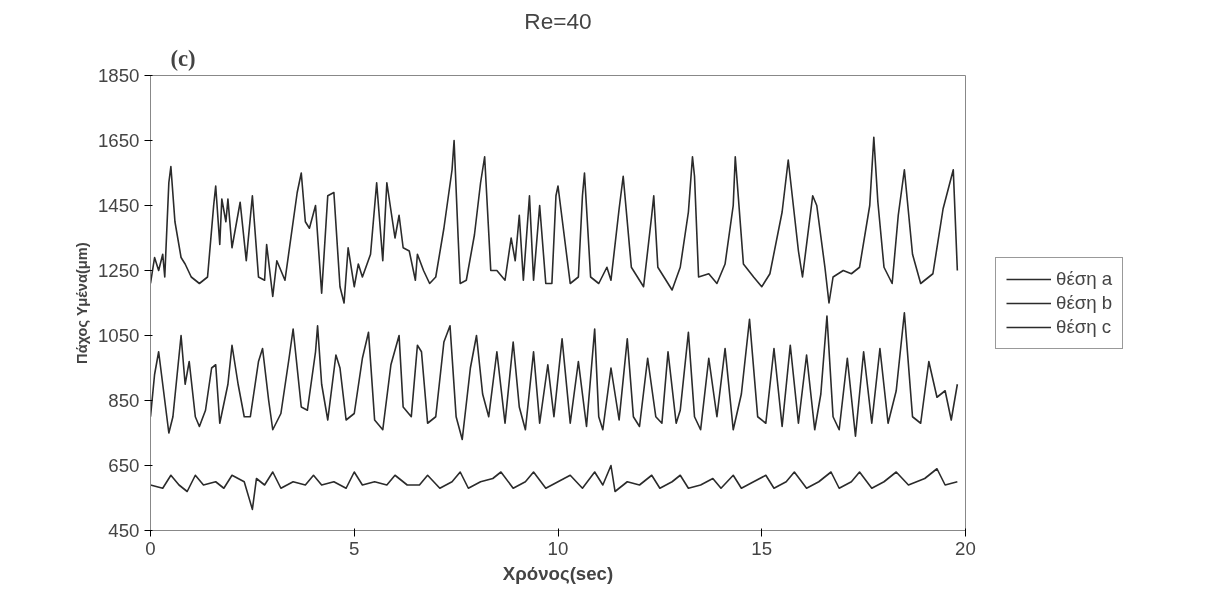  I want to click on y-tick-label: 1850, so click(119, 75).